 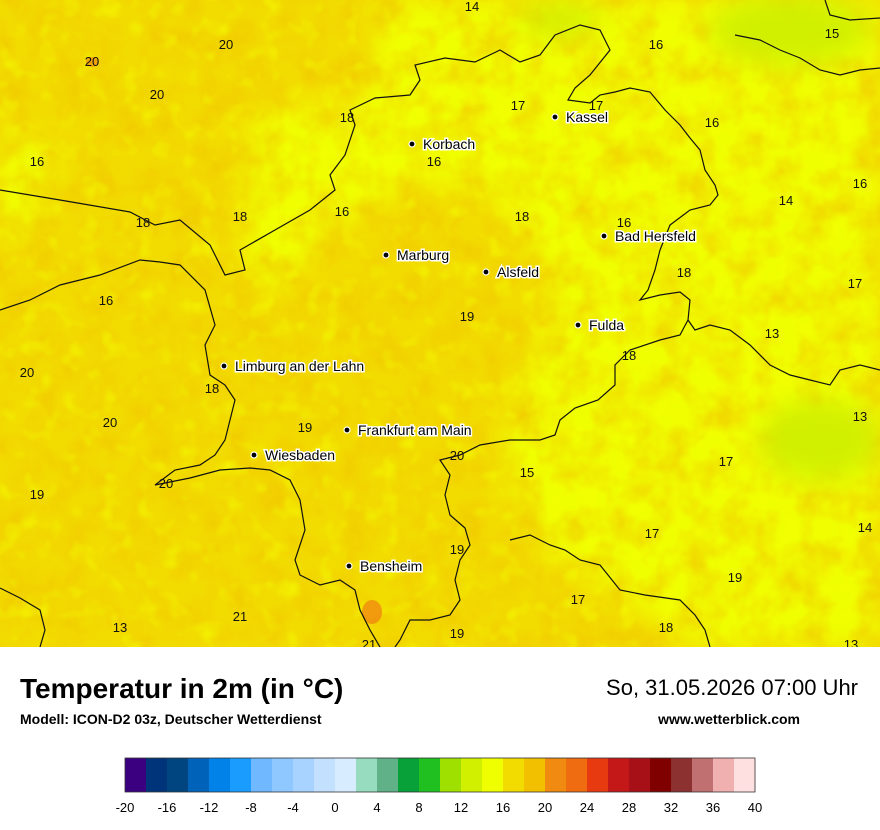 I want to click on forecast-datetime: So, 31.05.2026 07:00 Uhr, so click(x=732, y=687).